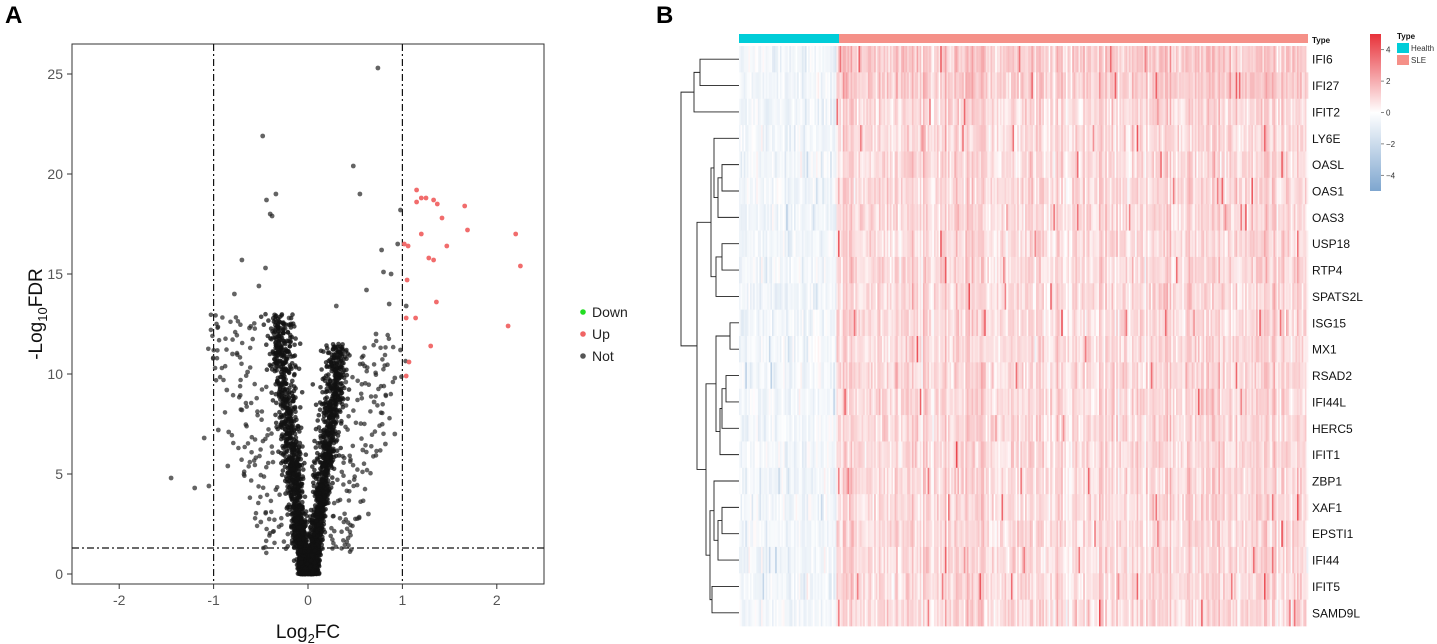 This screenshot has height=644, width=1437. I want to click on sle-annotation, so click(1073, 38).